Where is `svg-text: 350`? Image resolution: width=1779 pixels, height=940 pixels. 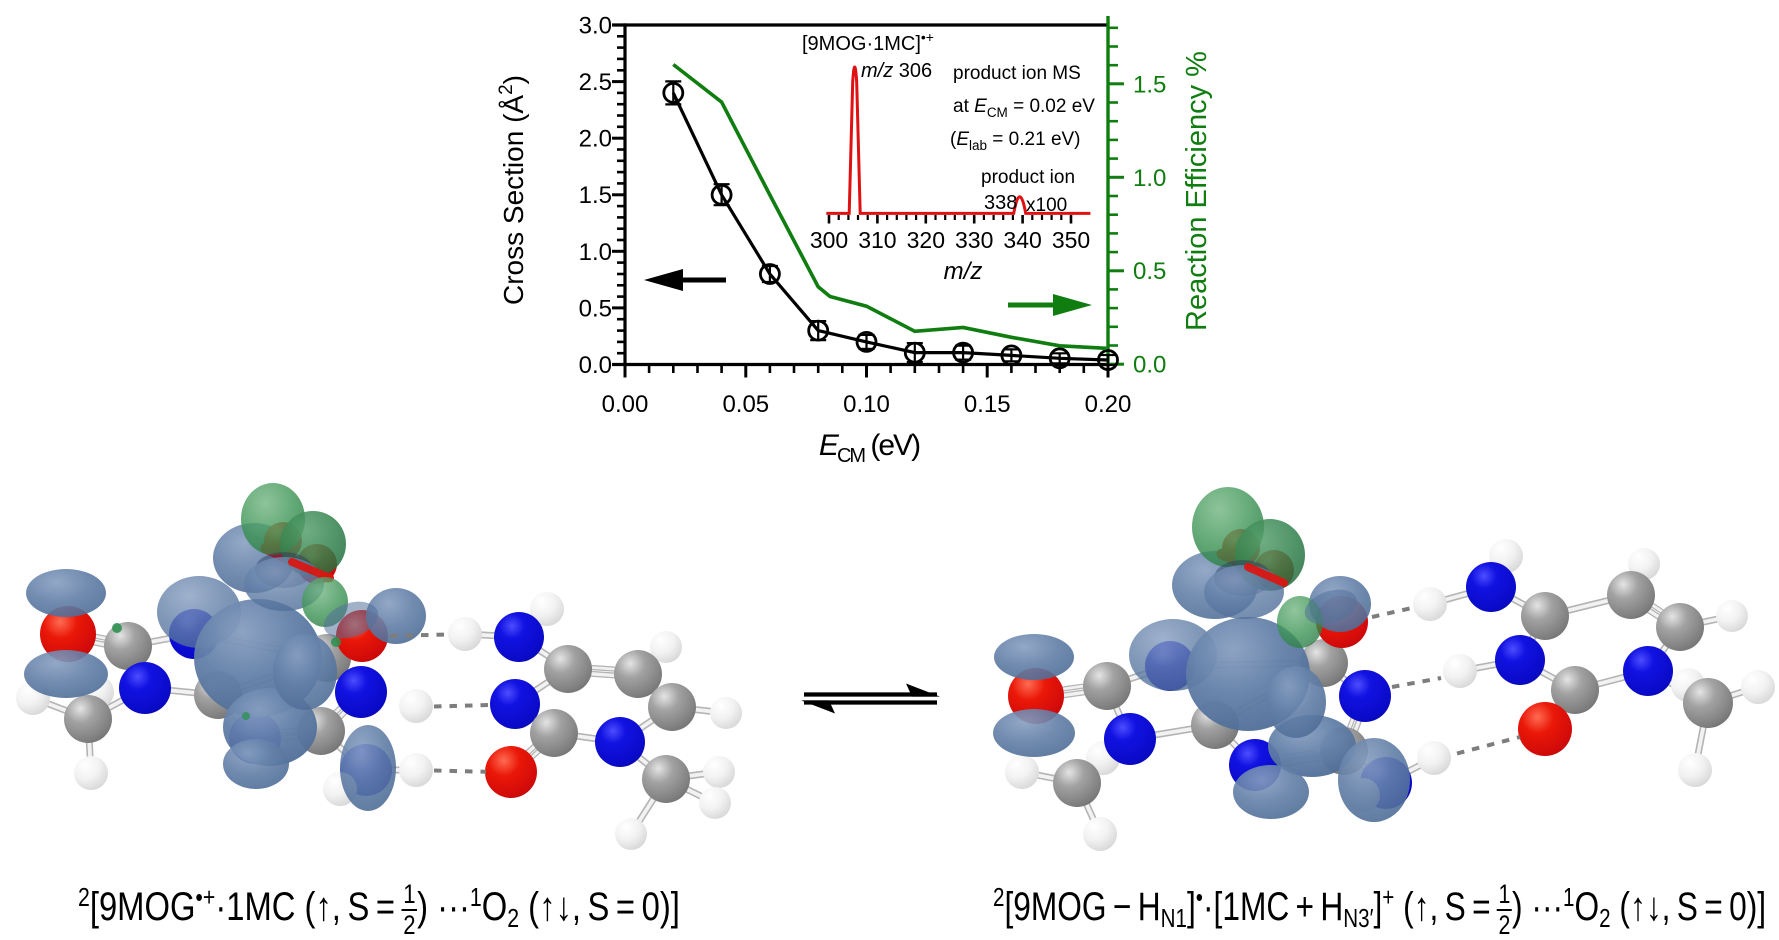
svg-text: 350 is located at coordinates (1071, 240).